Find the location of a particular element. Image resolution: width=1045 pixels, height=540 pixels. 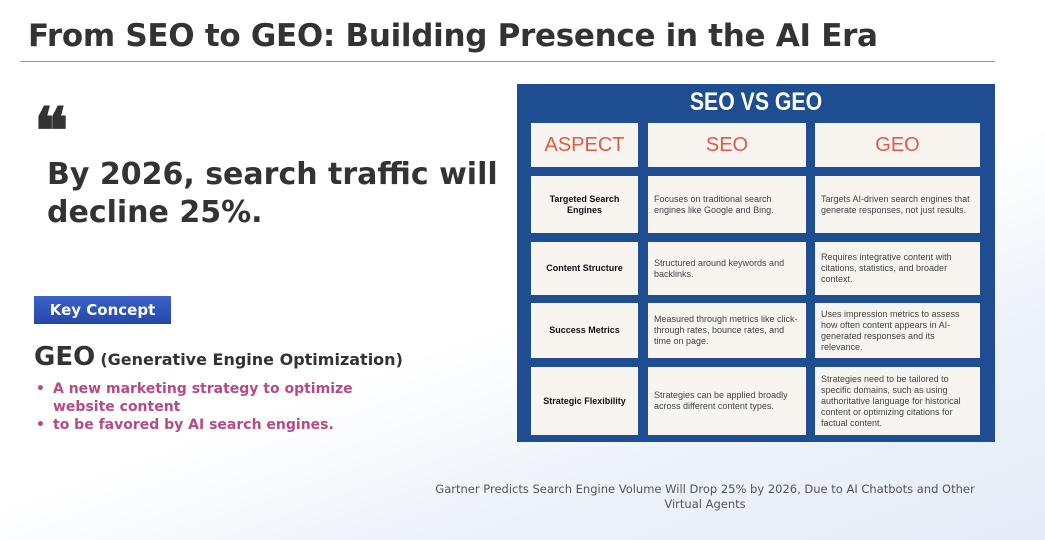

table-header-cell: ASPECT is located at coordinates (584, 145).